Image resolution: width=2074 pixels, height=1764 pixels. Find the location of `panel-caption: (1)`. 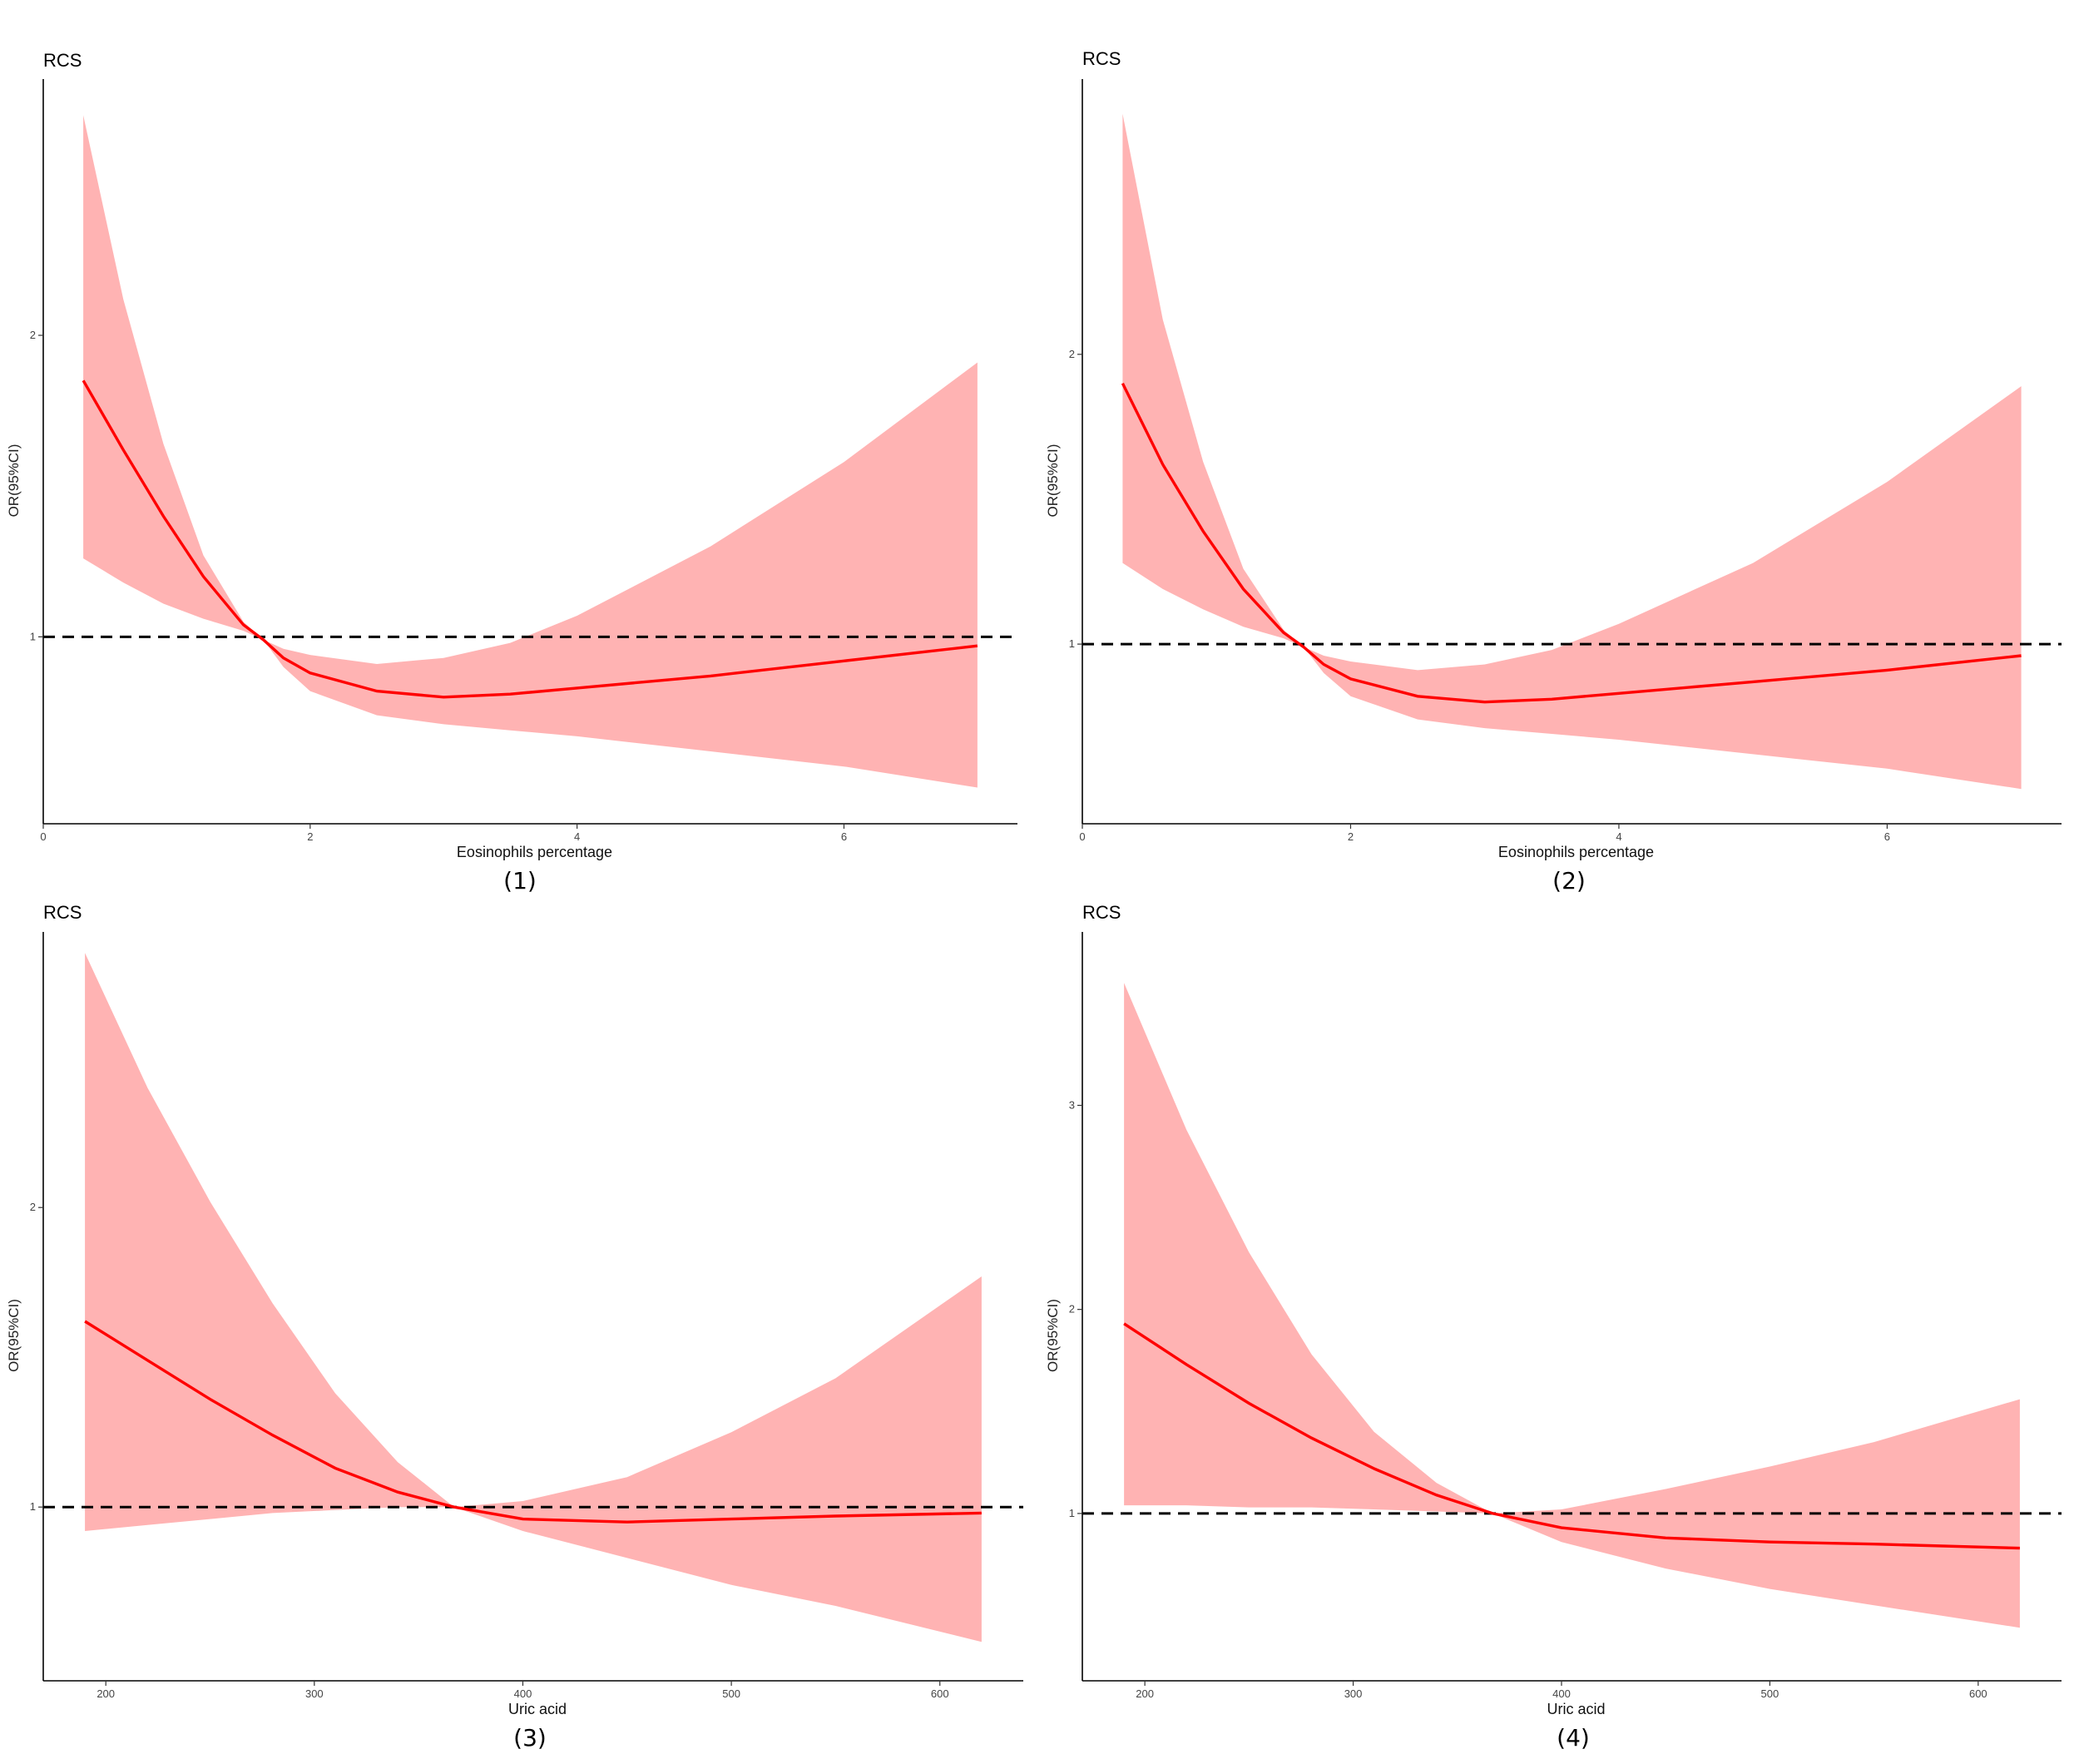

panel-caption: (1) is located at coordinates (520, 880).